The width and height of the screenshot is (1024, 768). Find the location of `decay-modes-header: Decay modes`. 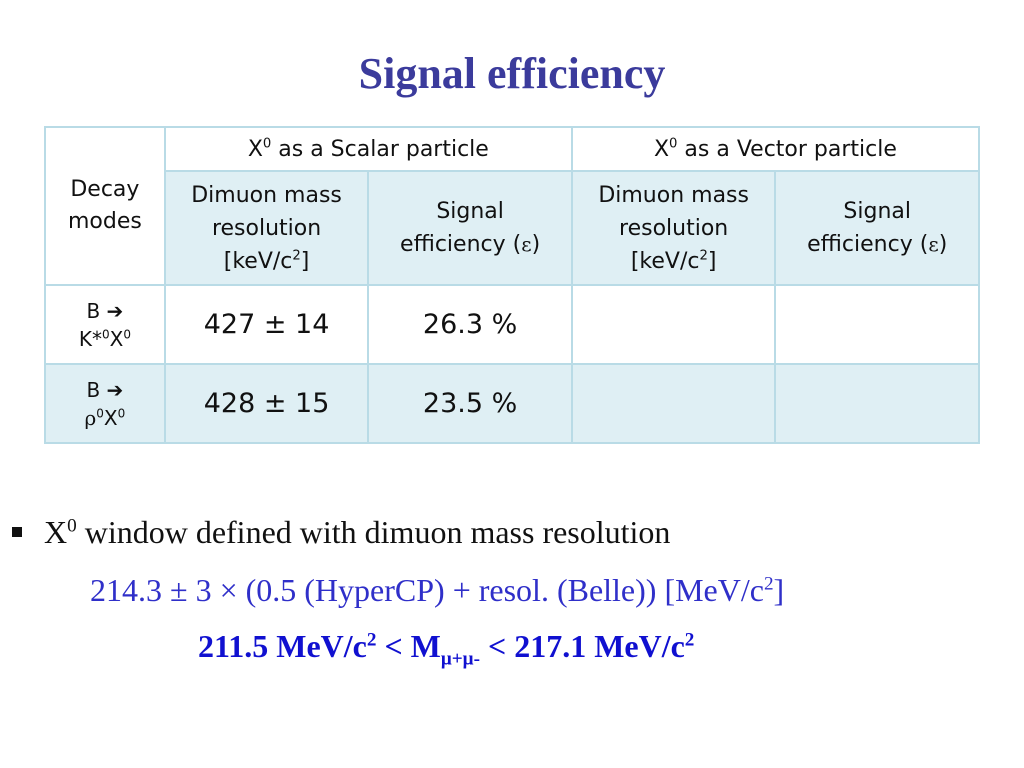

decay-modes-header: Decay modes is located at coordinates (105, 206).